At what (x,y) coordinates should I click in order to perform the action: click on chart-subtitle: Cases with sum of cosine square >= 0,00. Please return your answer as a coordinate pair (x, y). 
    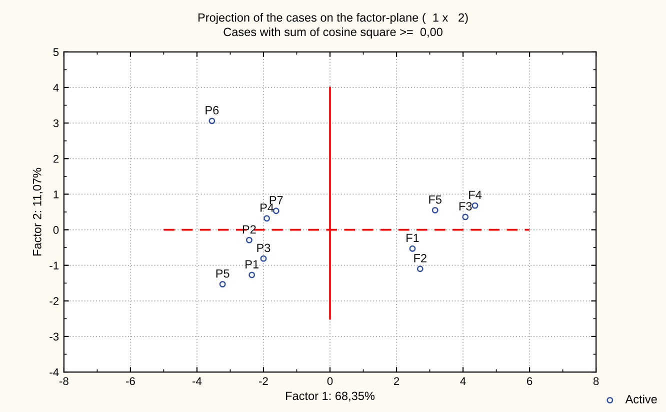
    Looking at the image, I should click on (333, 32).